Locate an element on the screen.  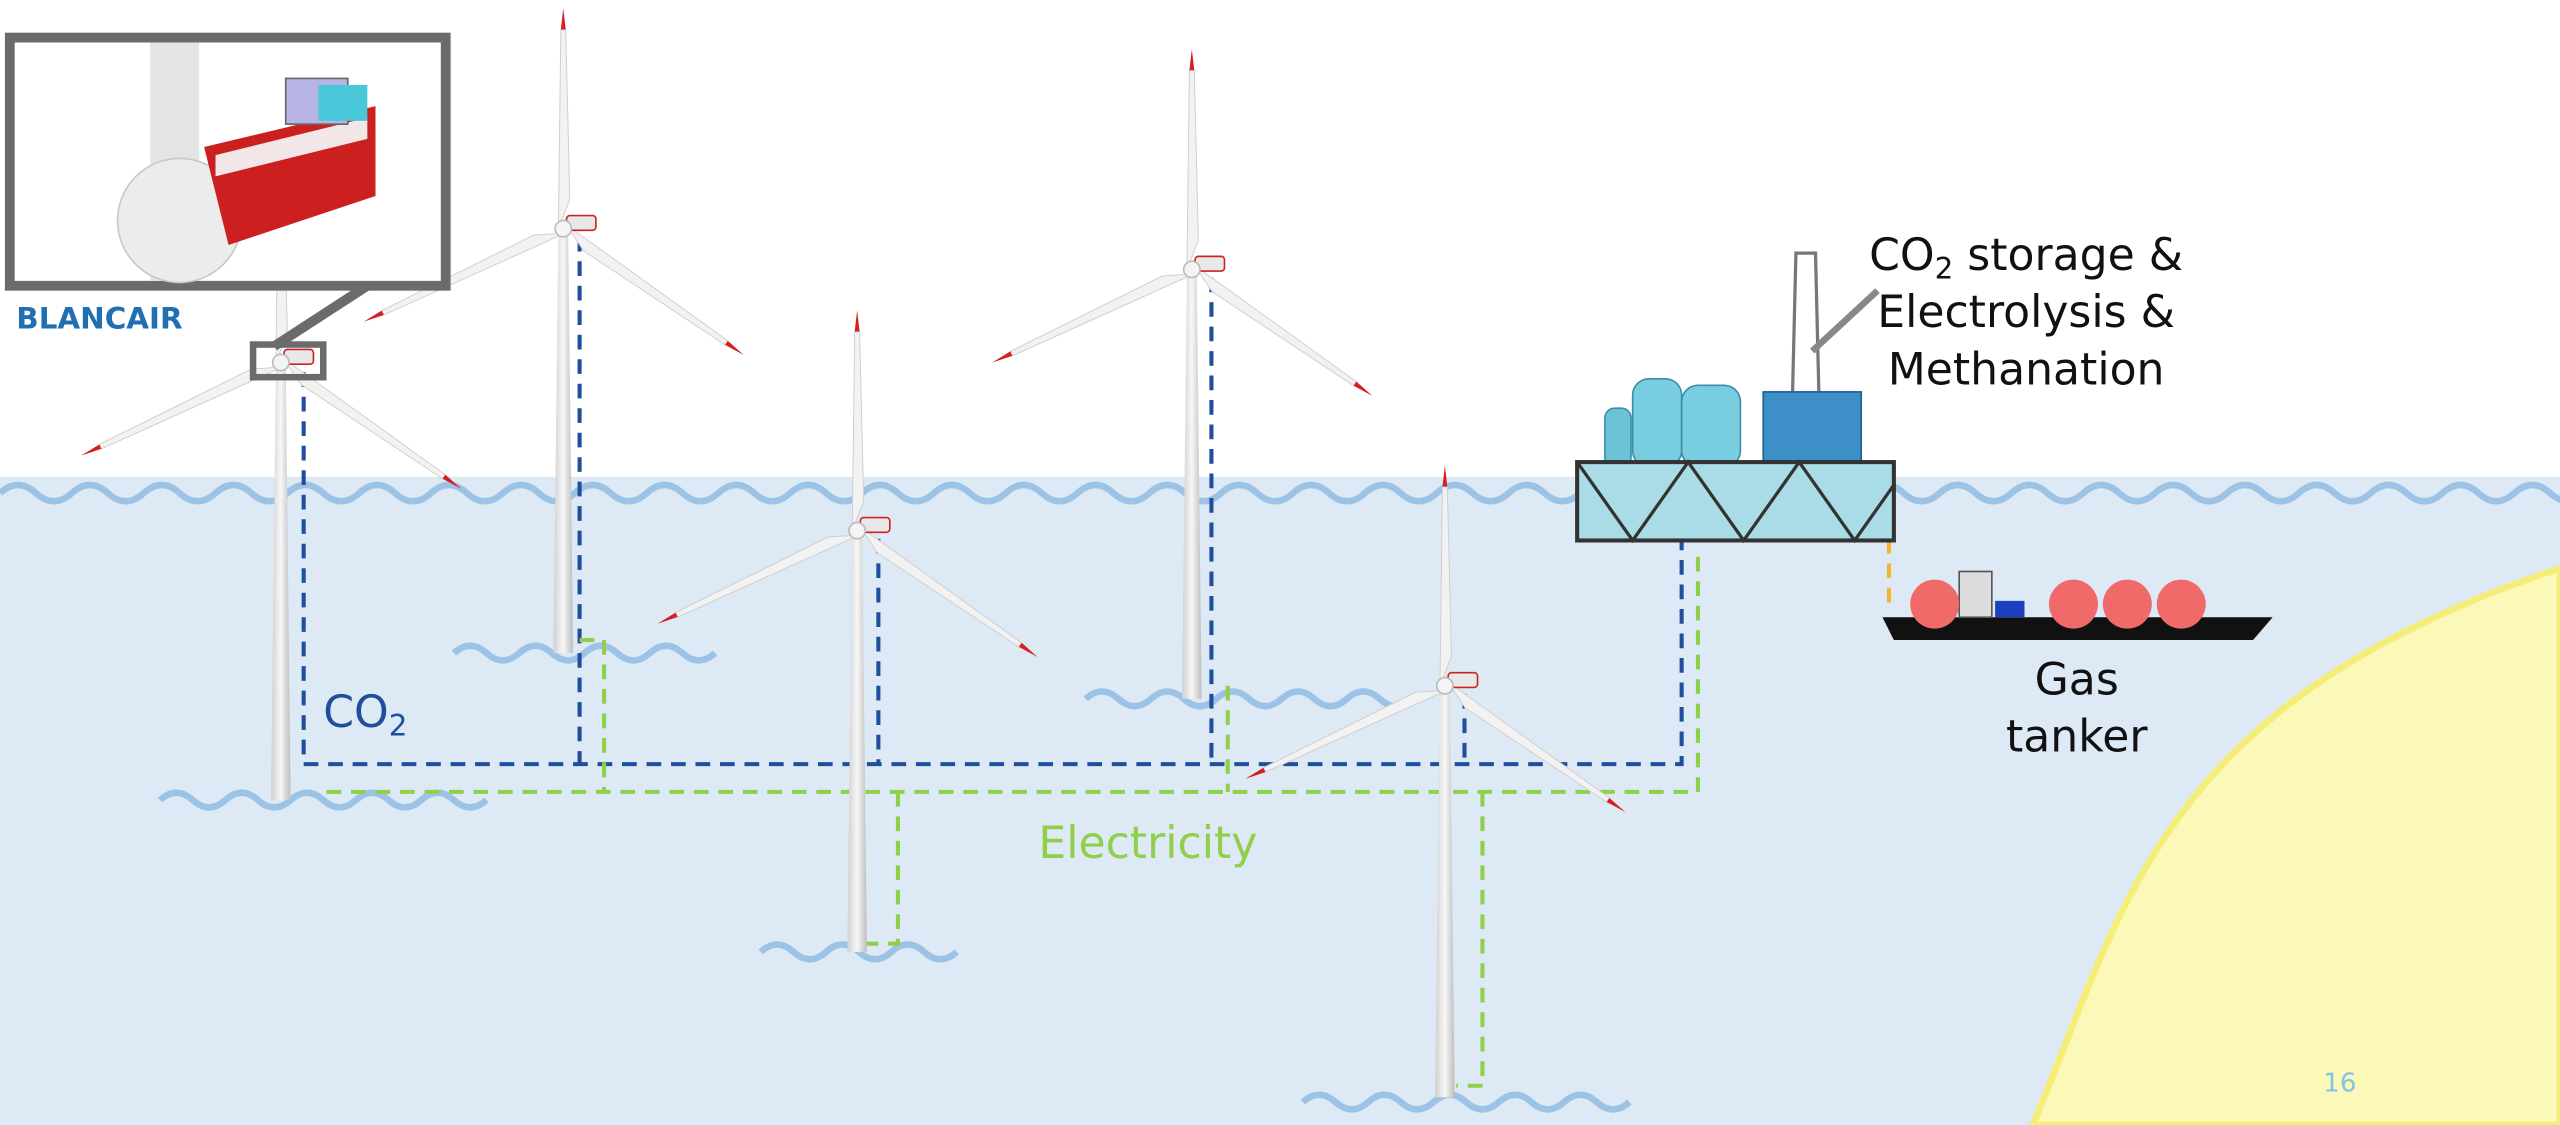
platform is located at coordinates (1735, 397).